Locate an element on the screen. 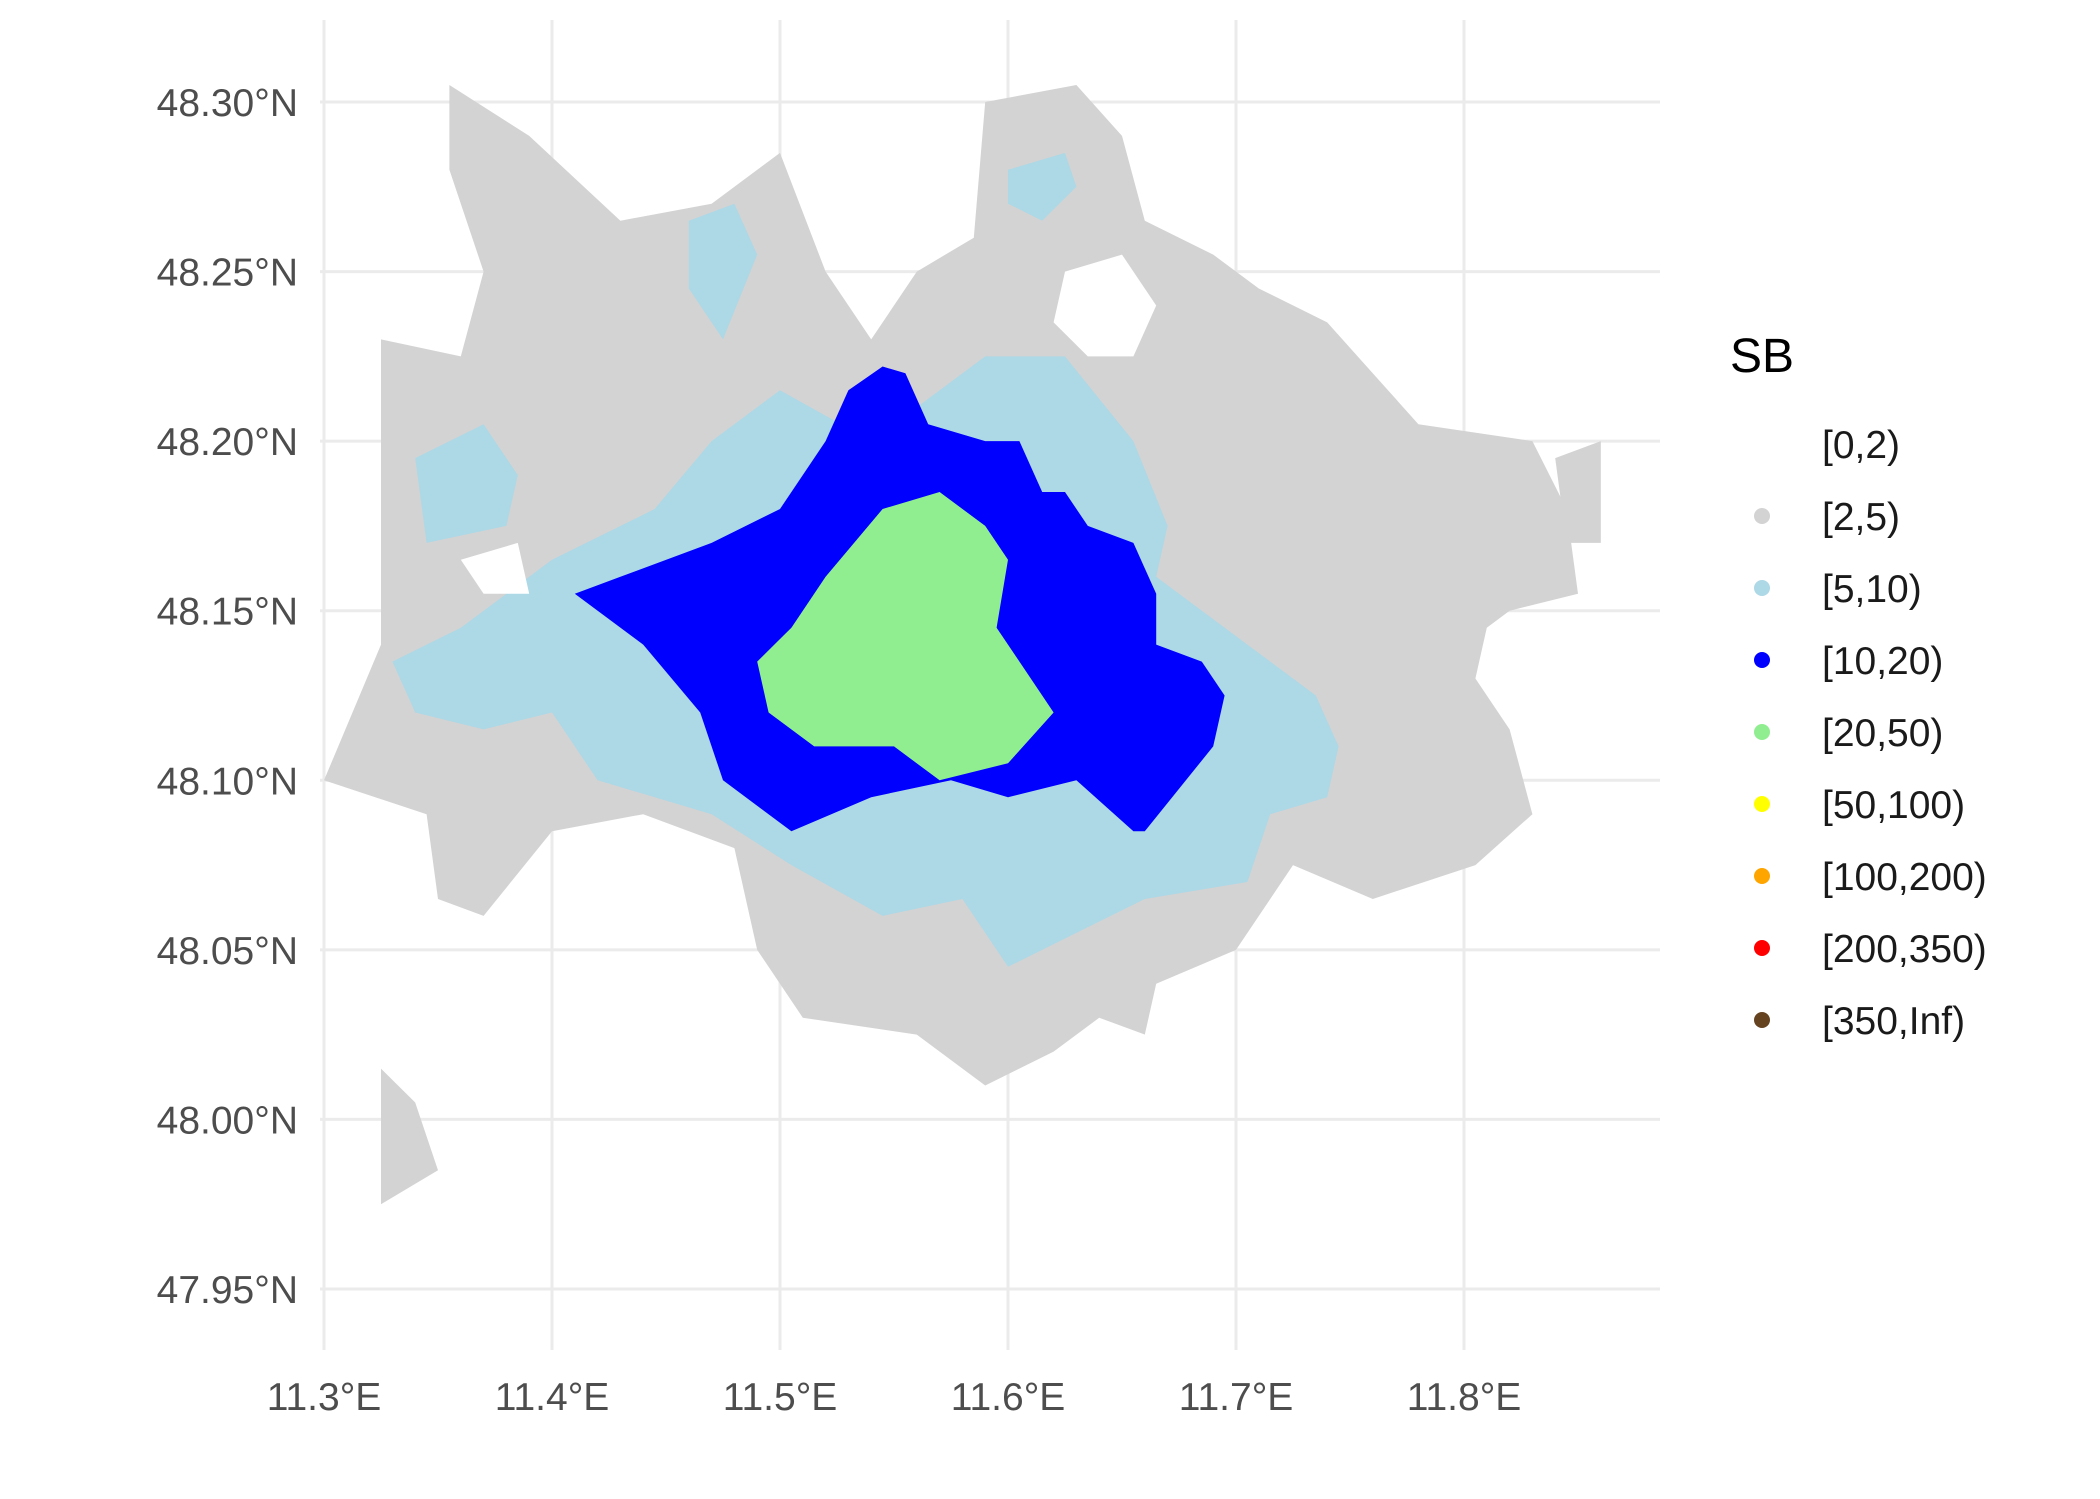 This screenshot has width=2100, height=1499. legend-label: [50,100) is located at coordinates (1893, 805).